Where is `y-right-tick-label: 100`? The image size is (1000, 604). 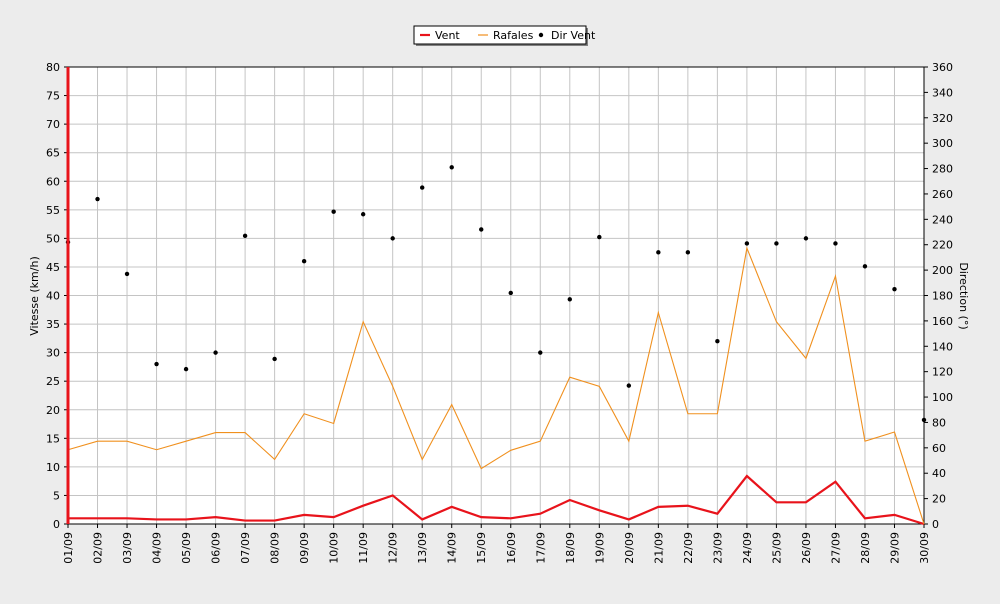 y-right-tick-label: 100 is located at coordinates (942, 397).